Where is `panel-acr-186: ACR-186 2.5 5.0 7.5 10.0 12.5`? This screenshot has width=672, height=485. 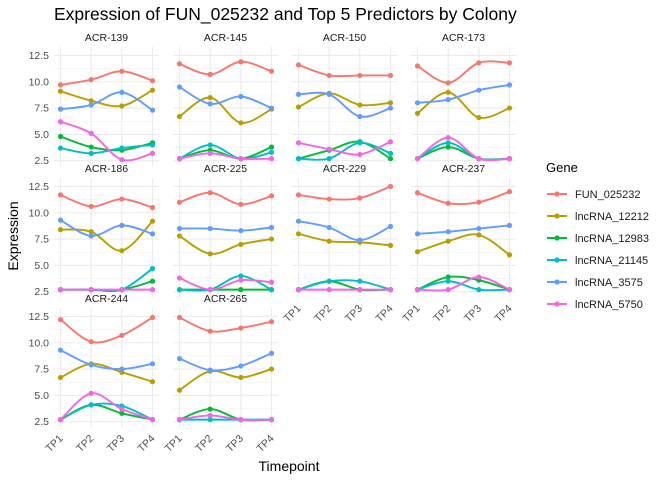
panel-acr-186: ACR-186 2.5 5.0 7.5 10.0 12.5 is located at coordinates (94, 230).